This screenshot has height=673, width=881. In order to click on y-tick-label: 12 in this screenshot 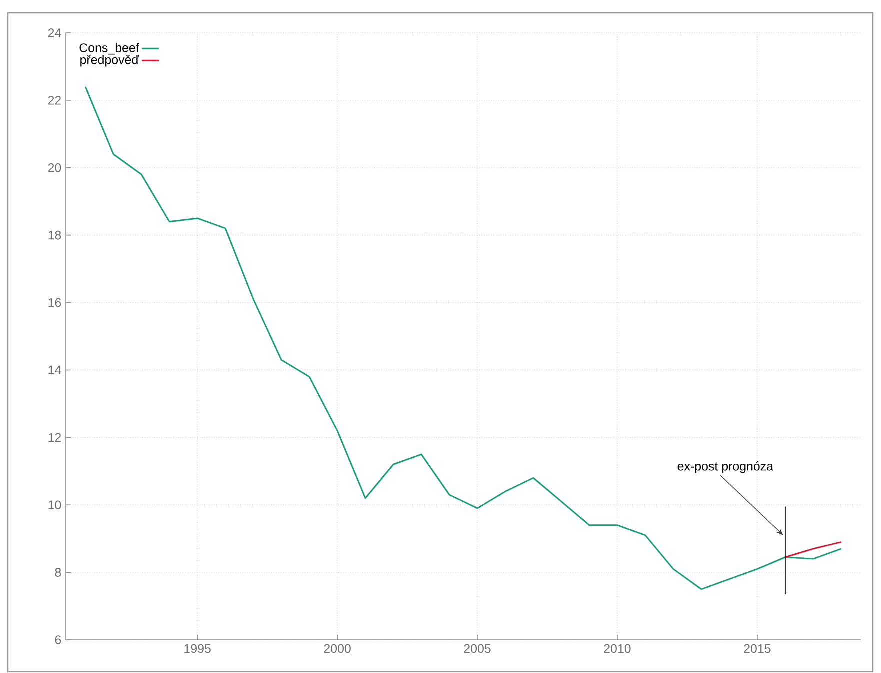, I will do `click(55, 438)`.